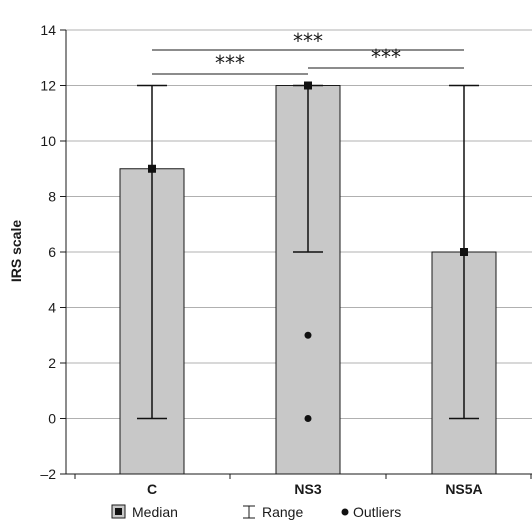 This screenshot has height=523, width=532. What do you see at coordinates (52, 308) in the screenshot?
I see `y-tick-label: 4` at bounding box center [52, 308].